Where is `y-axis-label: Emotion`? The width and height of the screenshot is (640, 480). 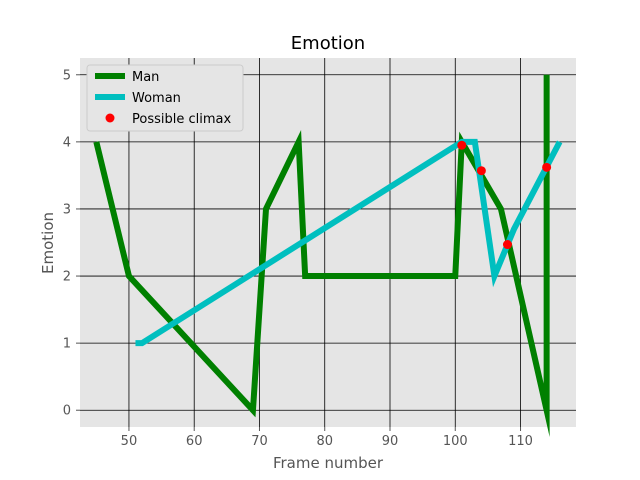 y-axis-label: Emotion is located at coordinates (48, 243).